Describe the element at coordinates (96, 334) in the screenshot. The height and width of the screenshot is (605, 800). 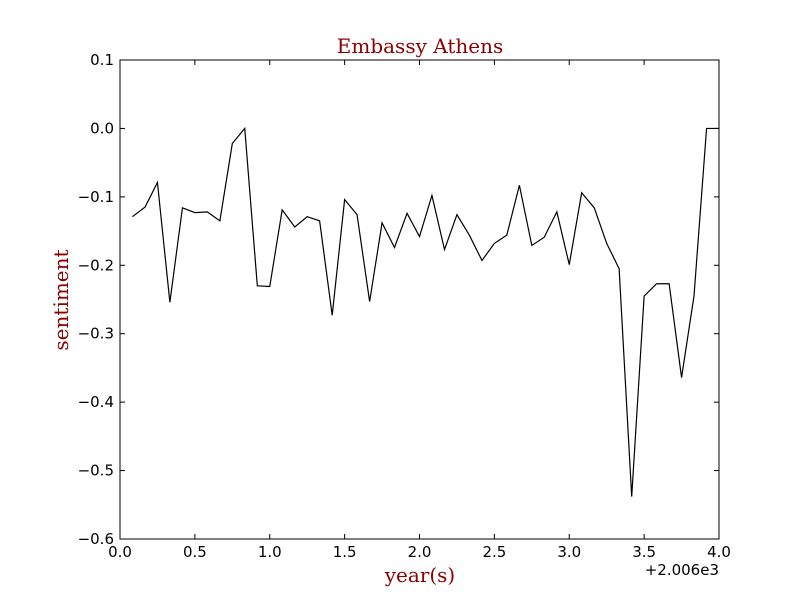
I see `y-tick-label: −0.3` at that location.